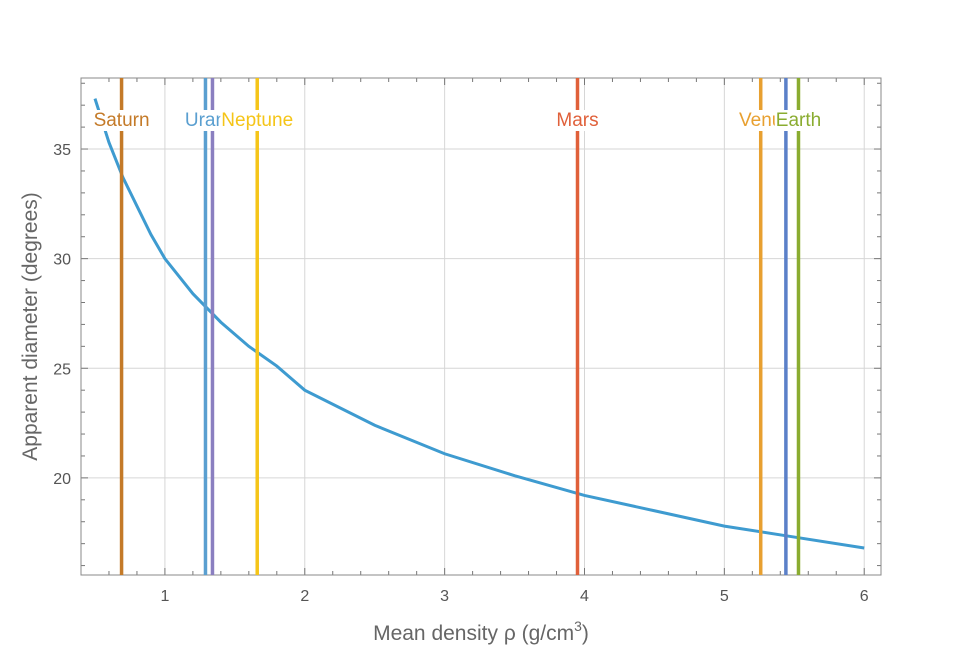  Describe the element at coordinates (724, 596) in the screenshot. I see `x-tick-label: 5` at that location.